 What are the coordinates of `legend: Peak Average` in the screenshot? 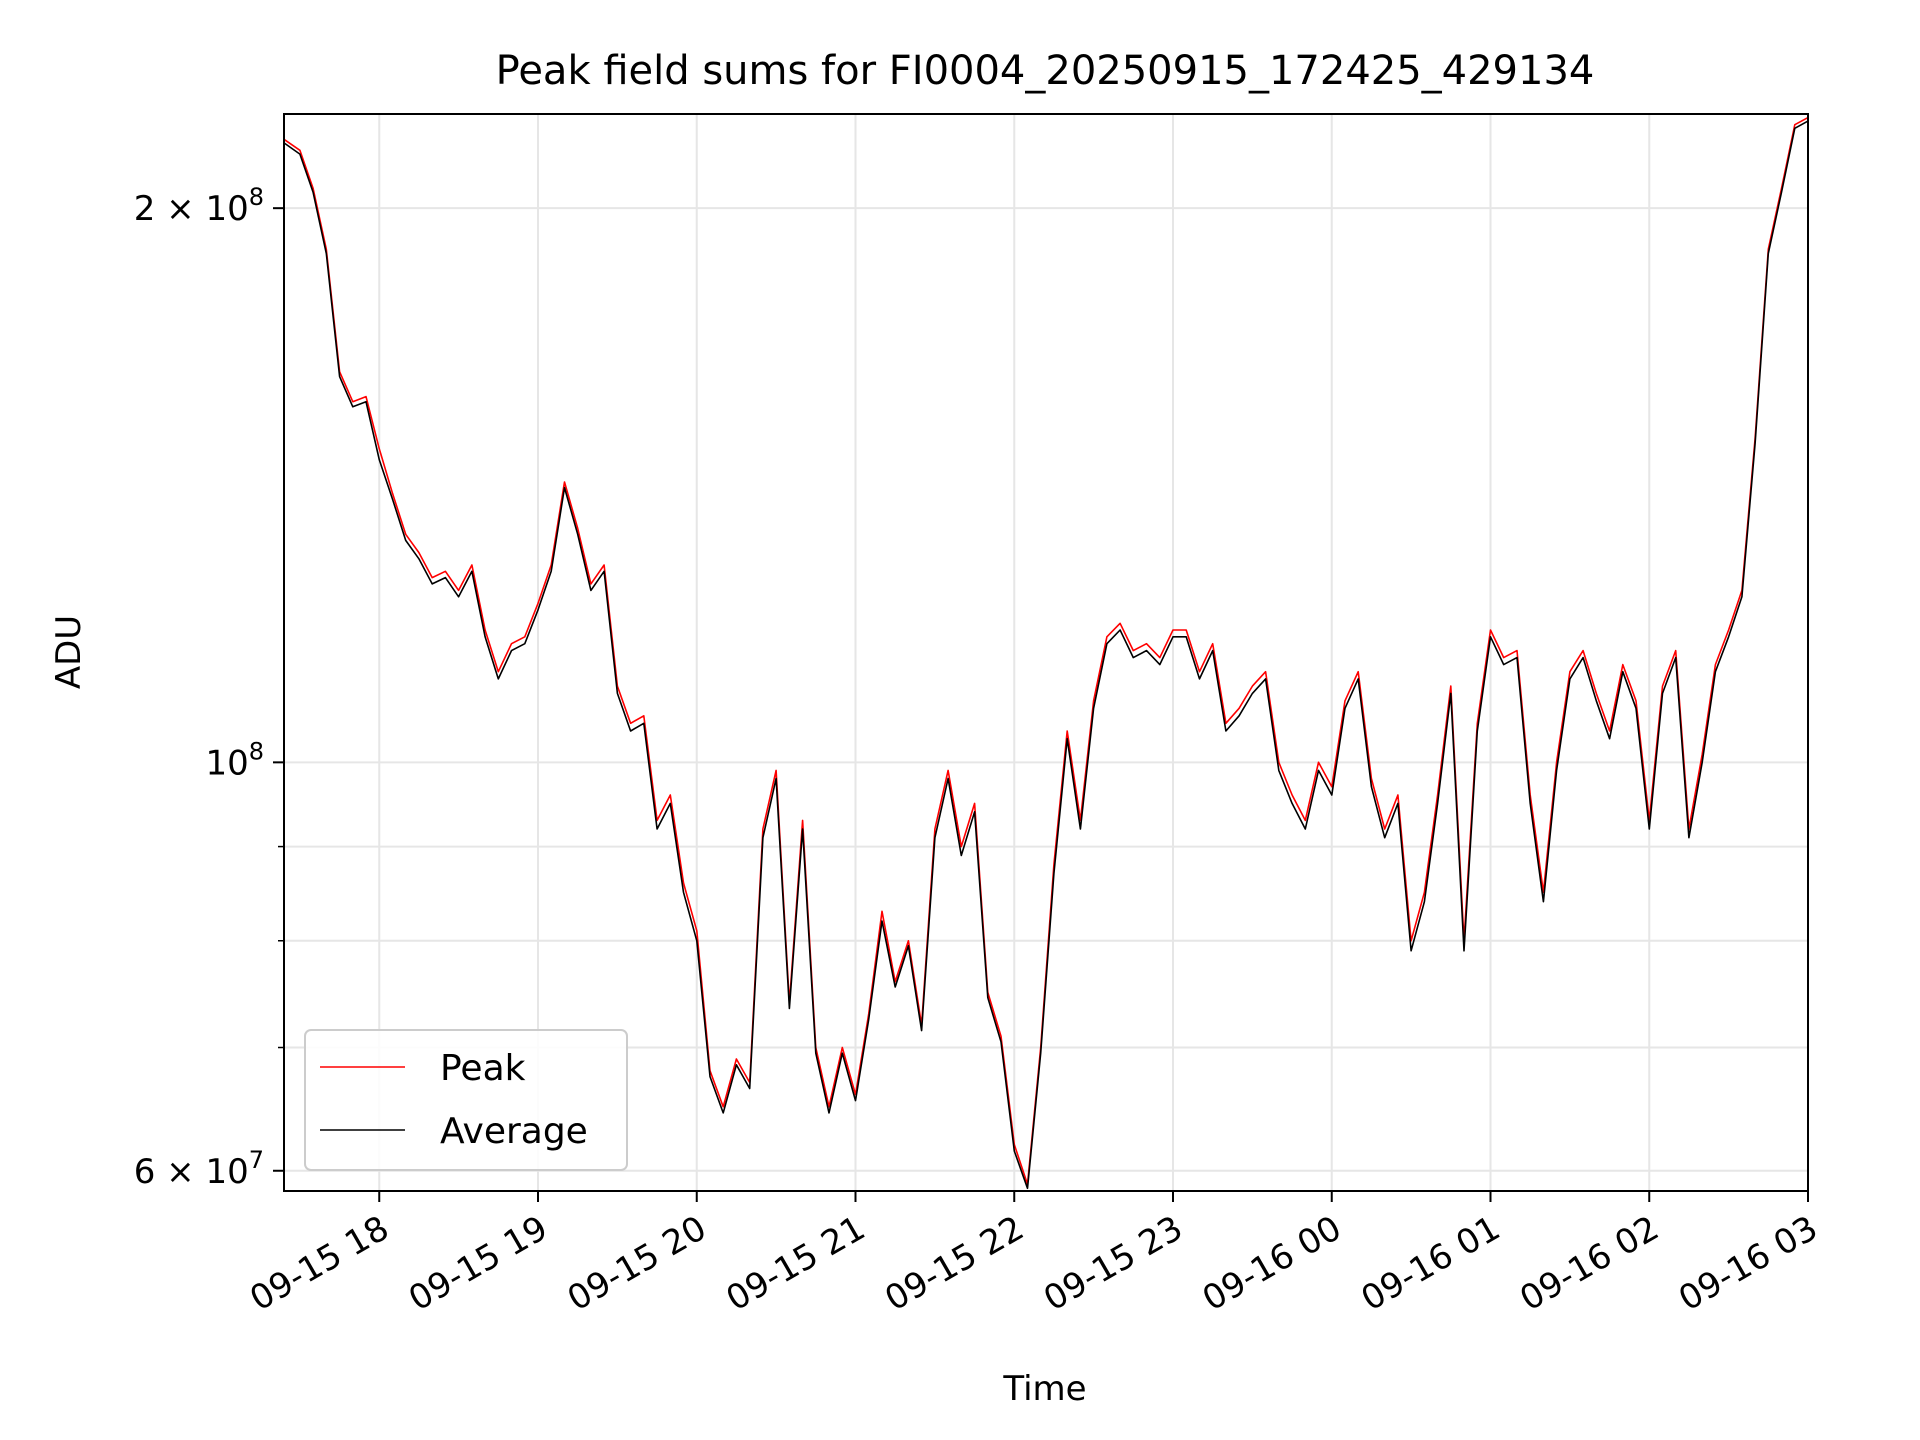 It's located at (466, 1100).